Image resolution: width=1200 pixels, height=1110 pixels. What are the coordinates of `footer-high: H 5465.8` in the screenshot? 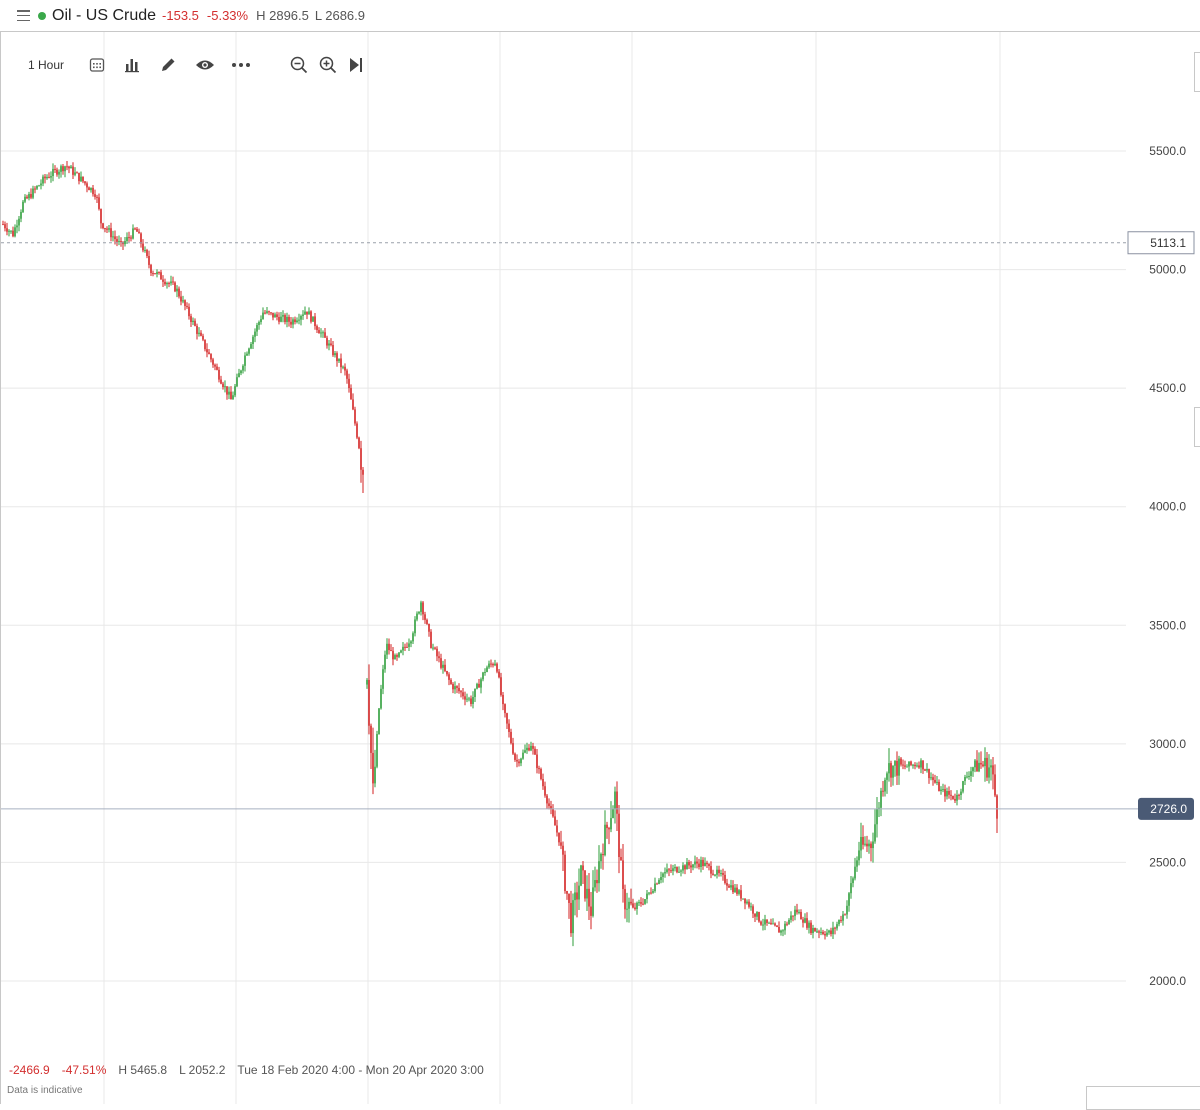 It's located at (143, 1070).